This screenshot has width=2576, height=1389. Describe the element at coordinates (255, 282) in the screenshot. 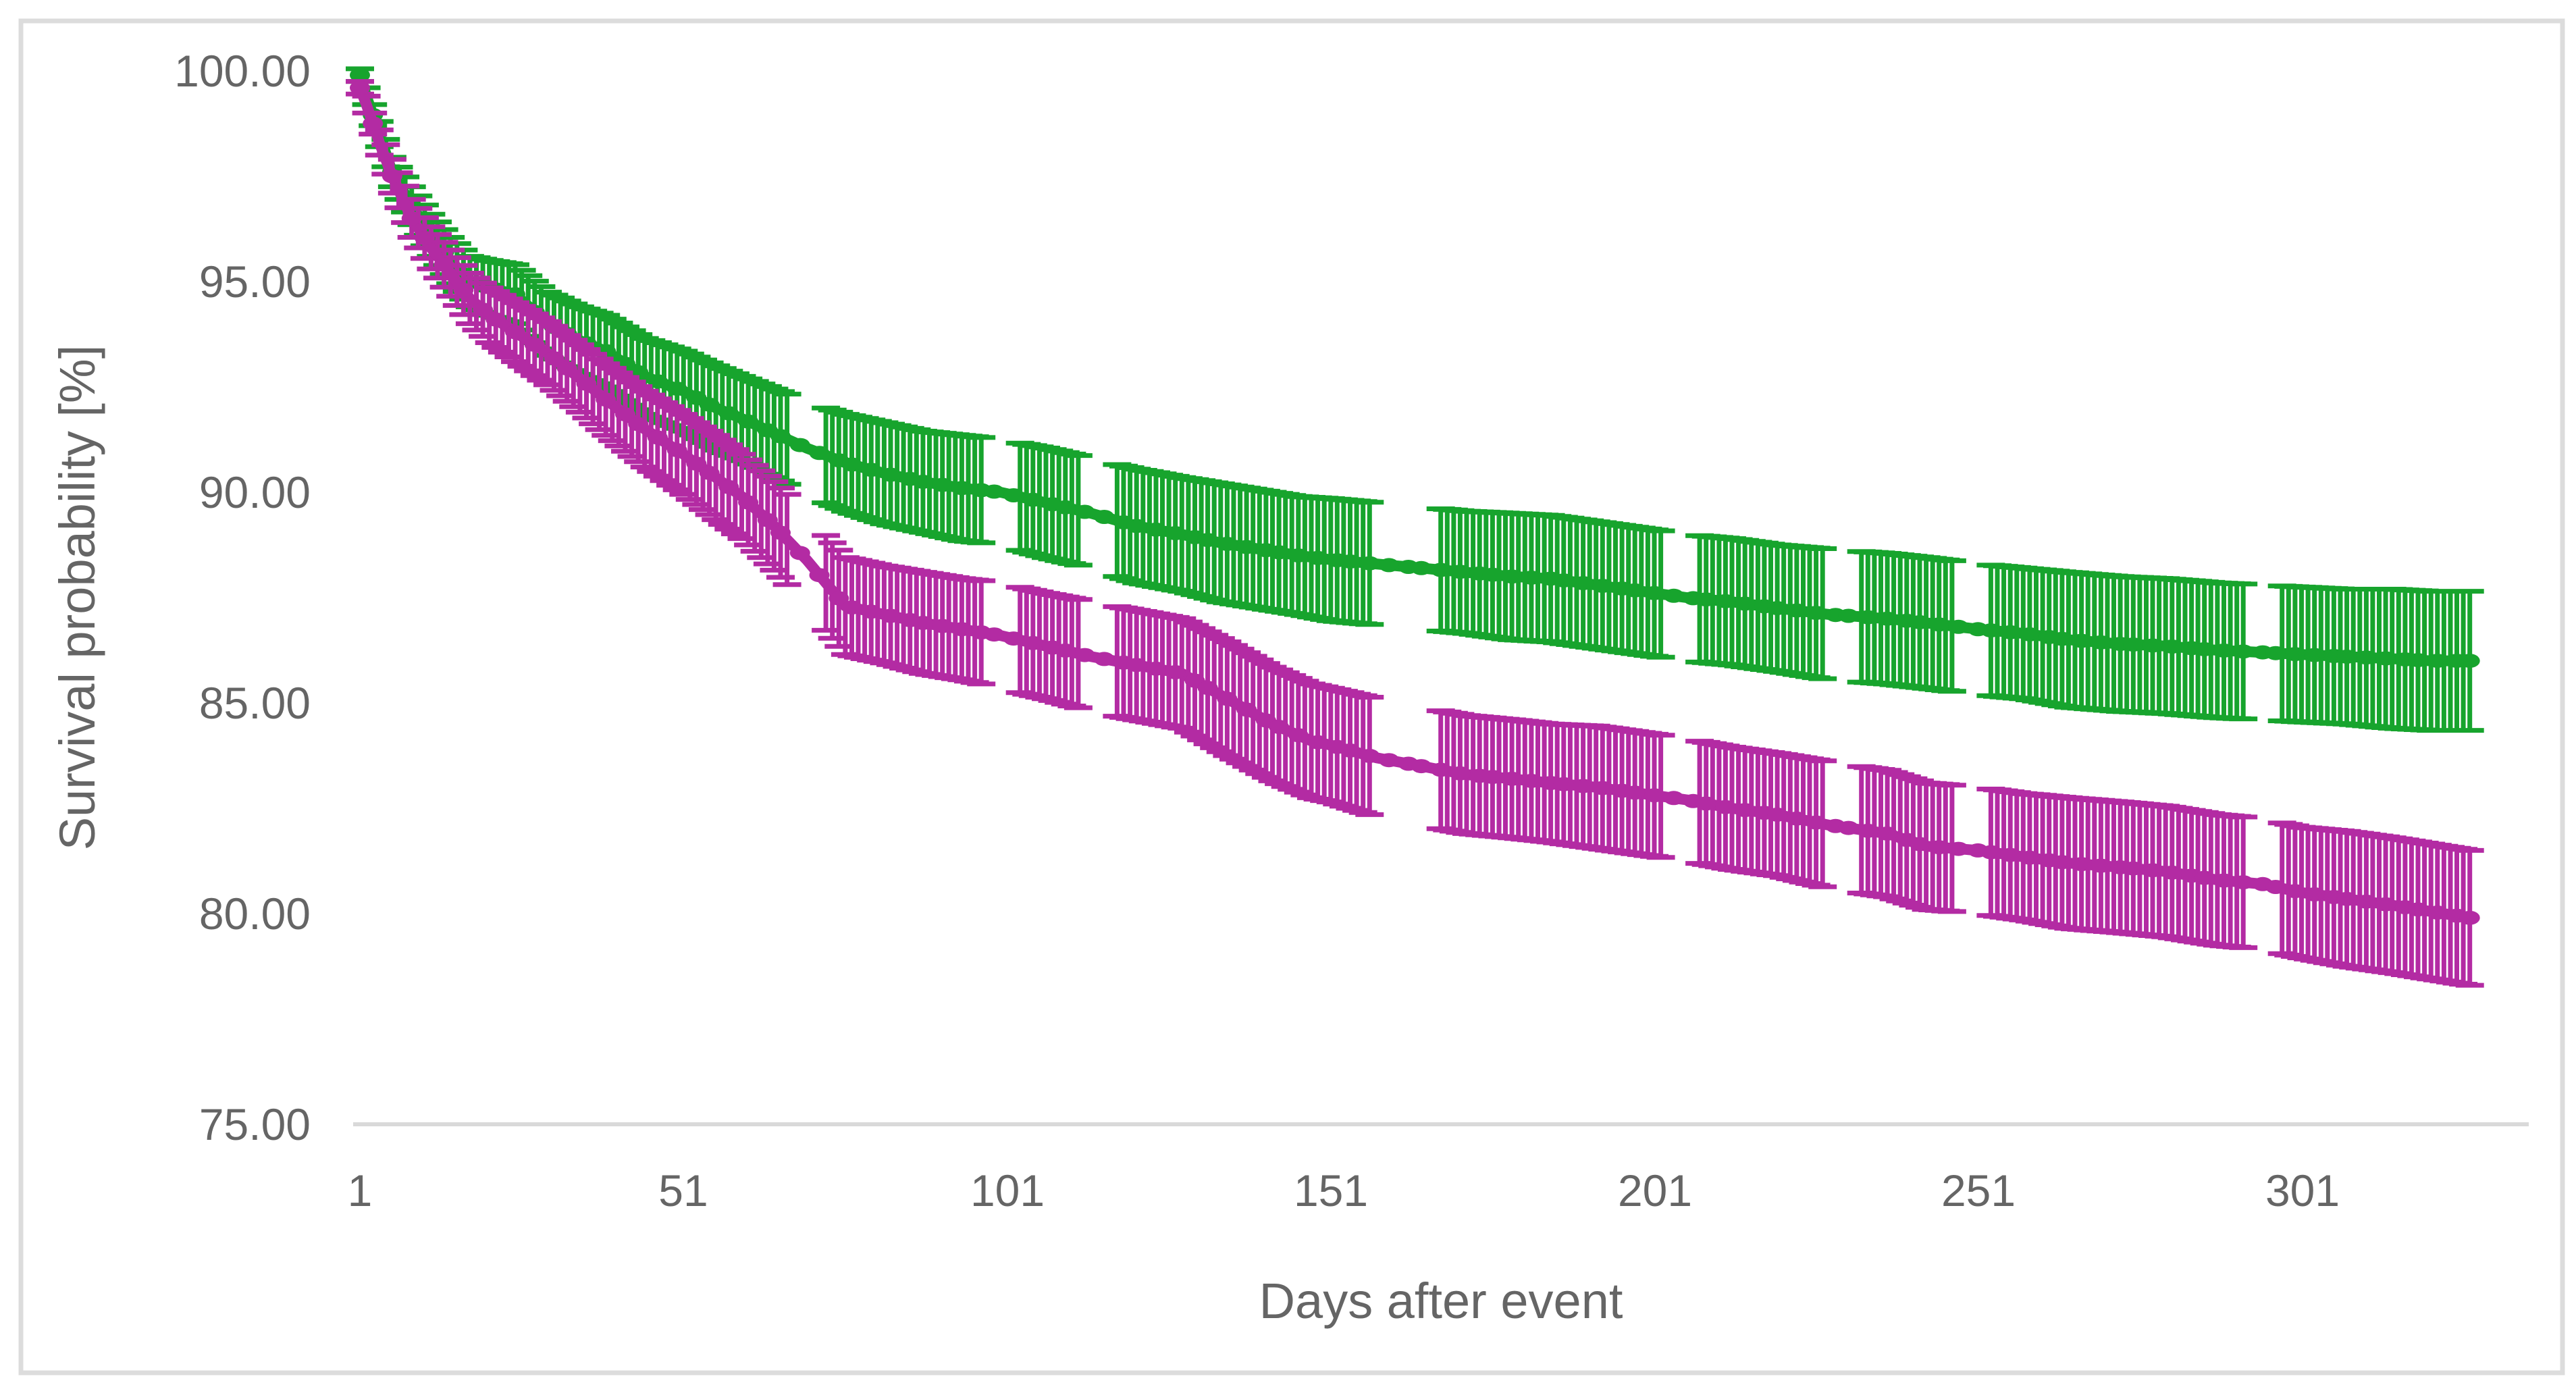

I see `y-tick-95: 95.00` at that location.